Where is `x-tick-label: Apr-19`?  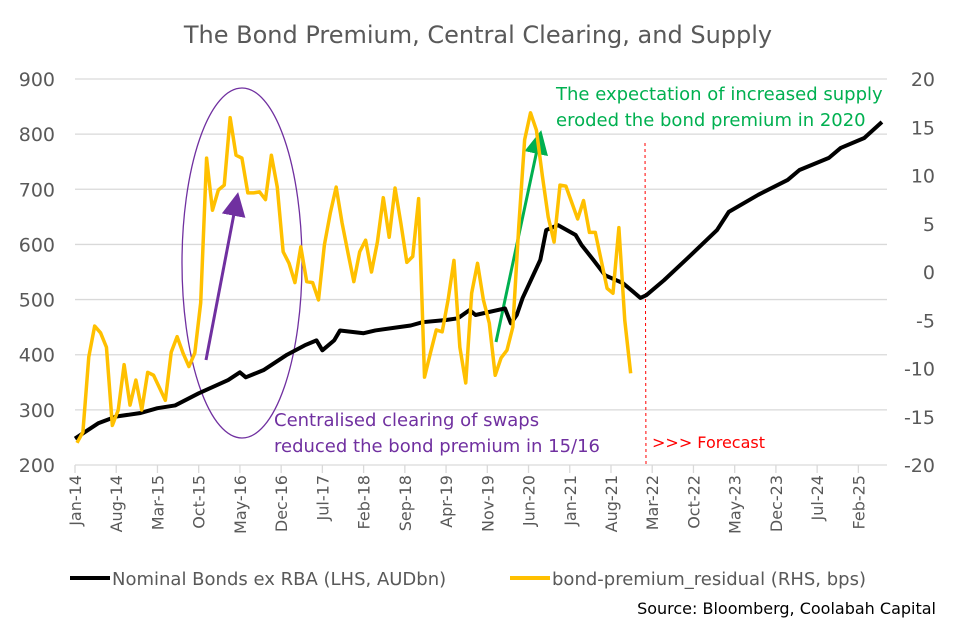 x-tick-label: Apr-19 is located at coordinates (446, 501).